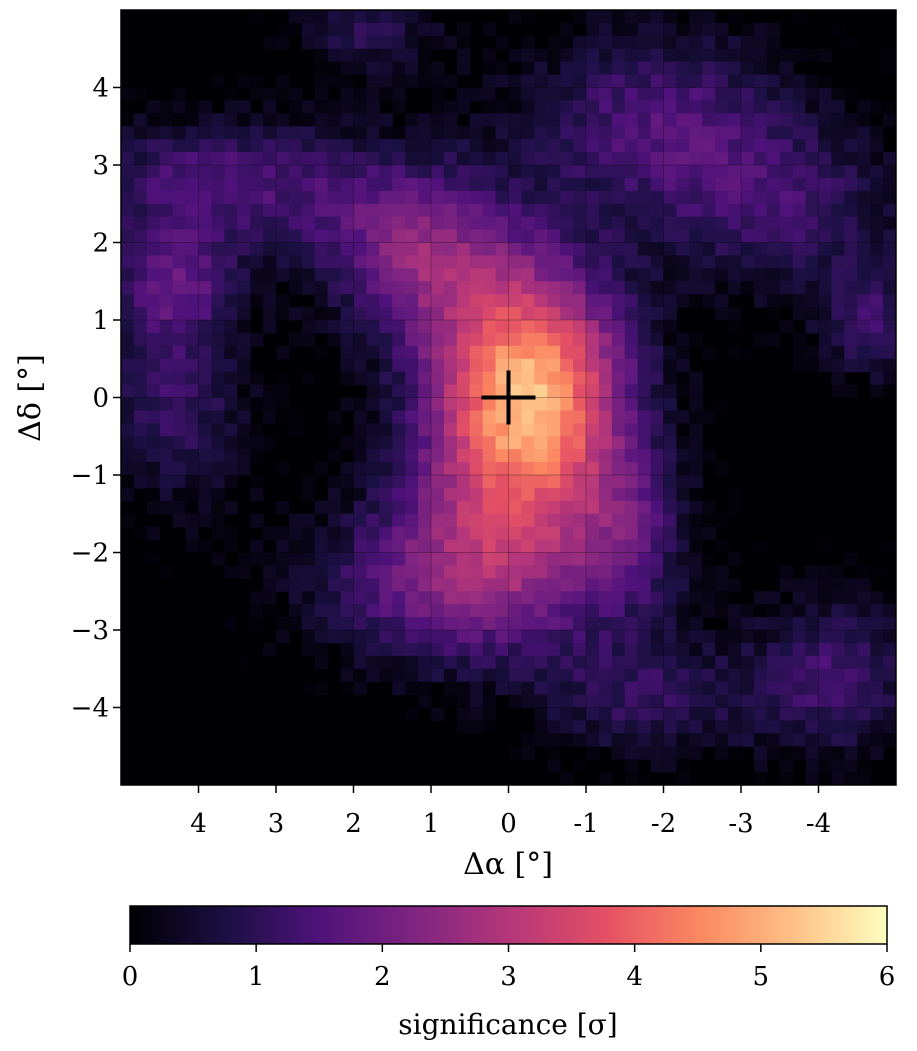 This screenshot has width=917, height=1051. I want to click on x-tick-label: 2, so click(353, 824).